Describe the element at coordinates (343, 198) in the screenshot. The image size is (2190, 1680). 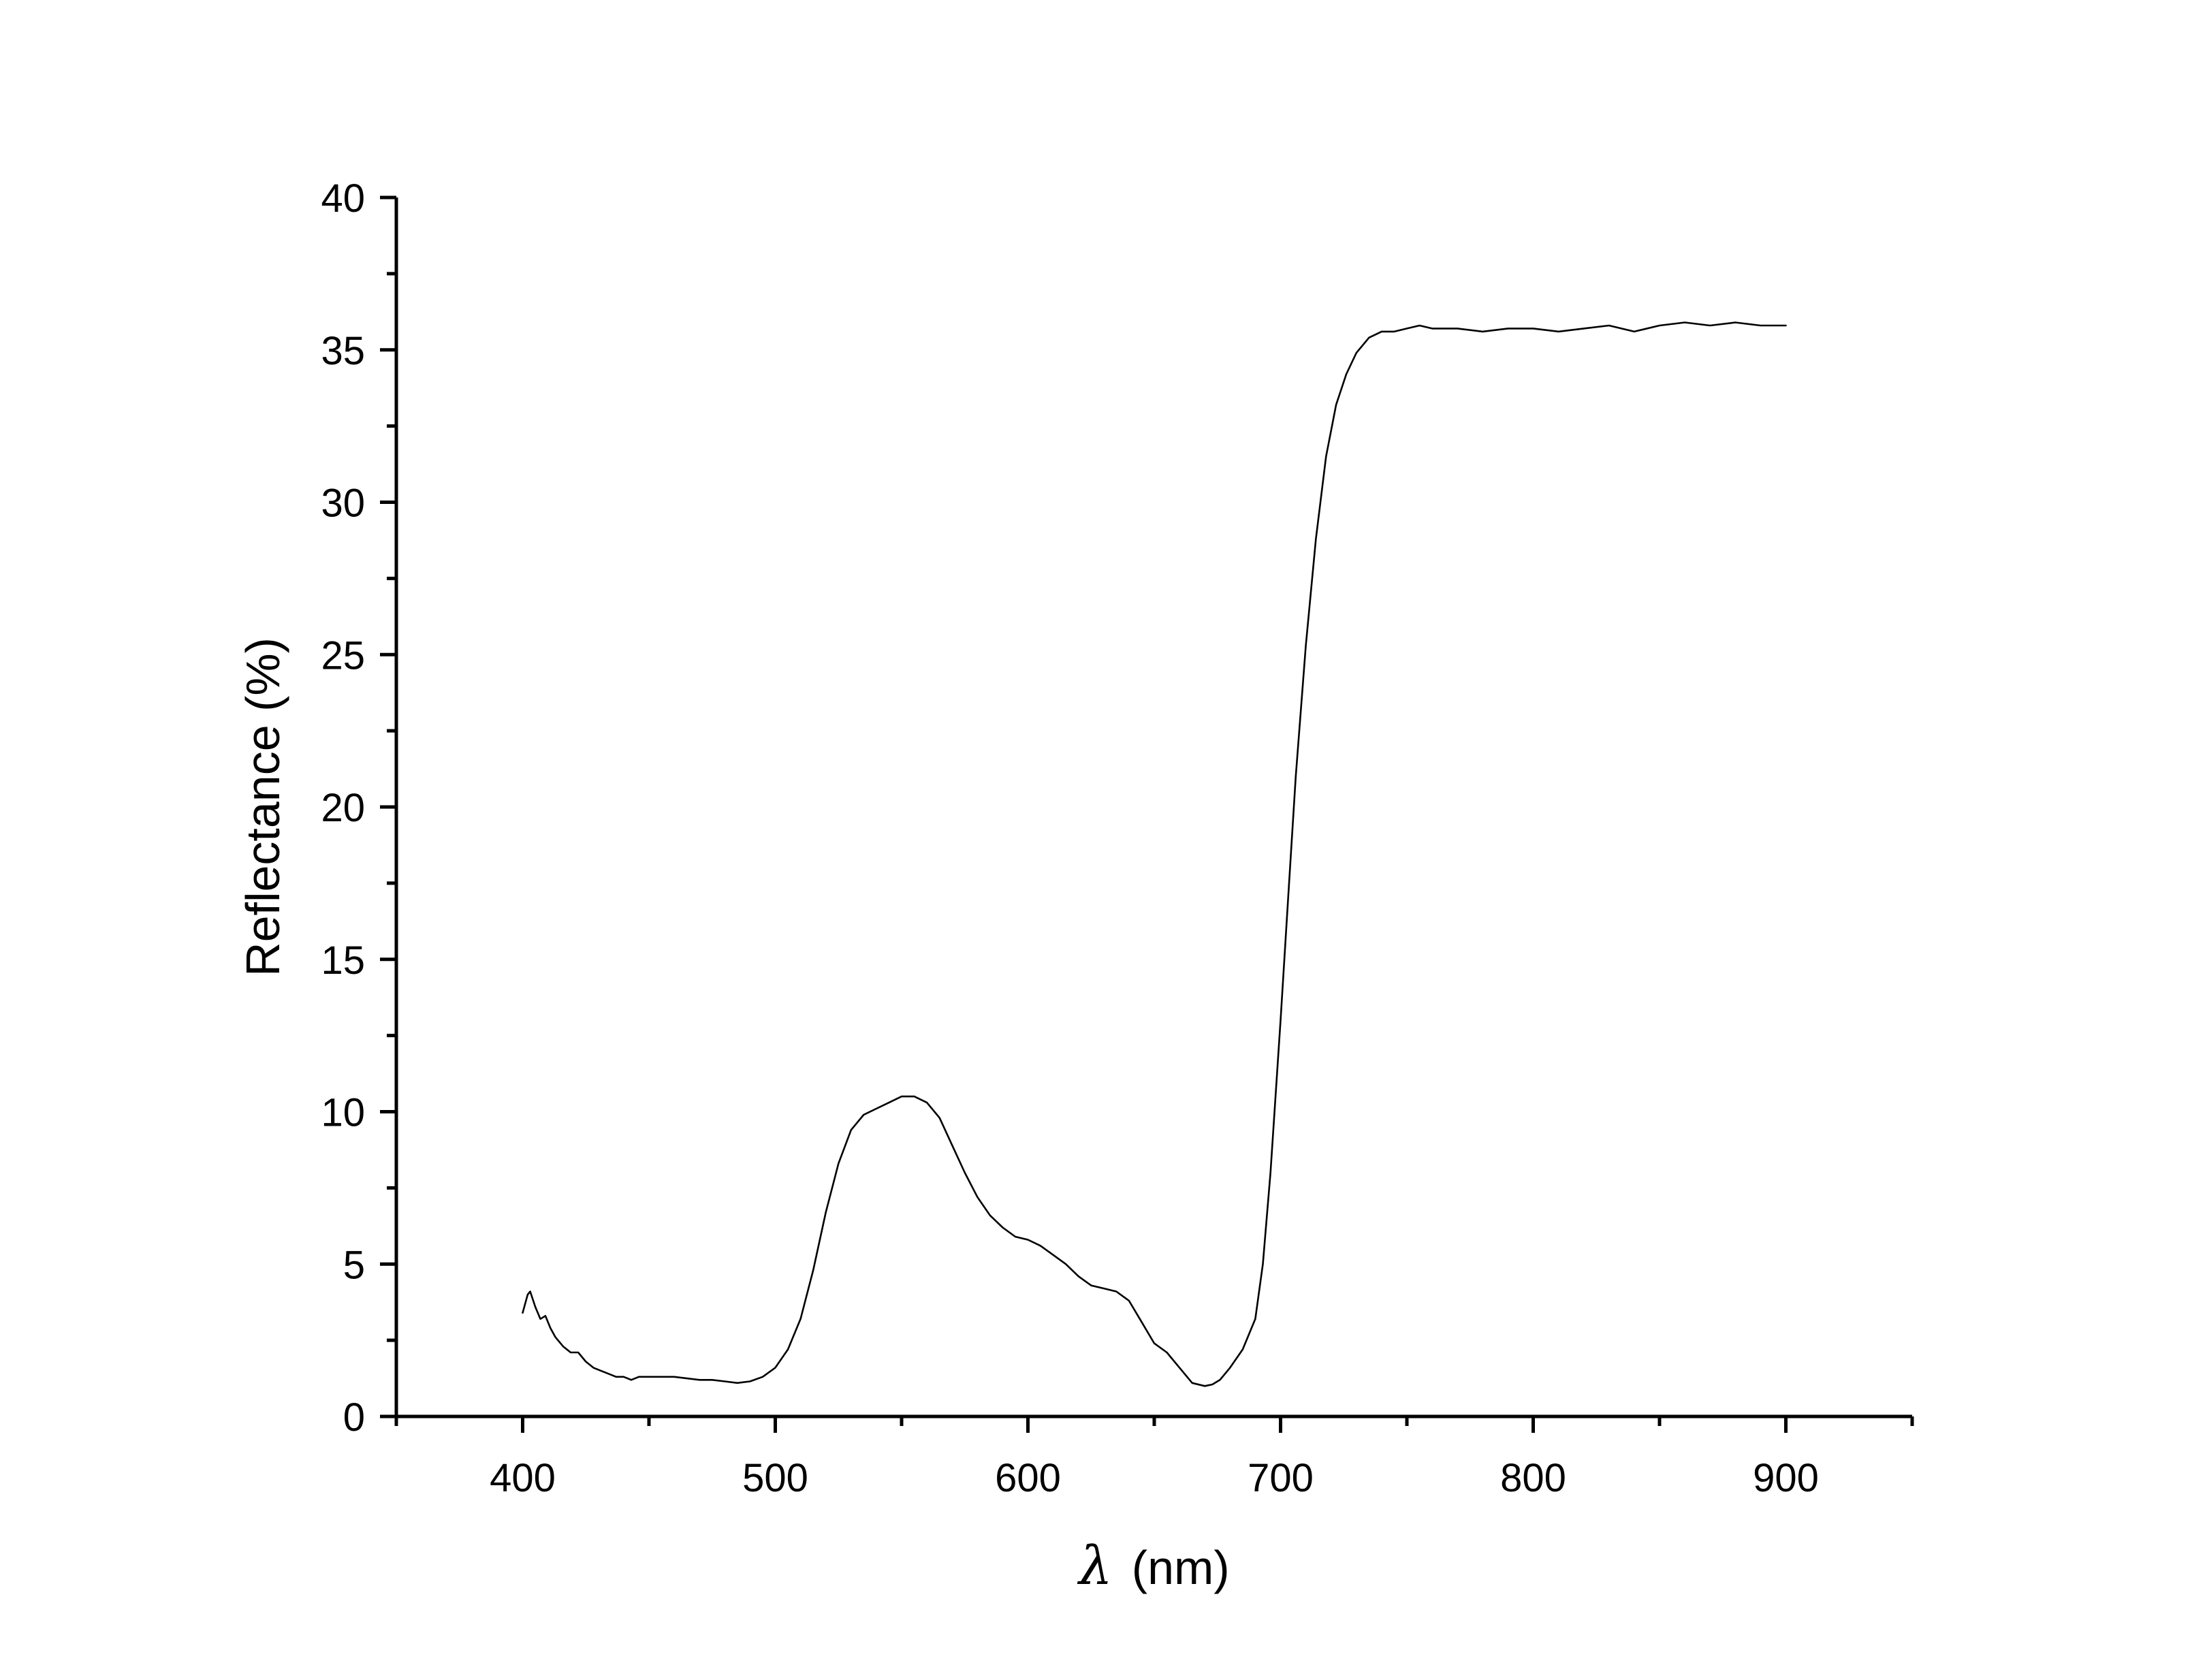
I see `y-tick-label: 40` at that location.